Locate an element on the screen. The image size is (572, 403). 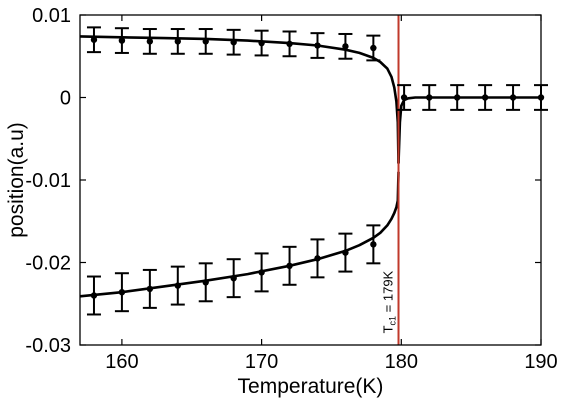
fit-curve is located at coordinates (469, 130).